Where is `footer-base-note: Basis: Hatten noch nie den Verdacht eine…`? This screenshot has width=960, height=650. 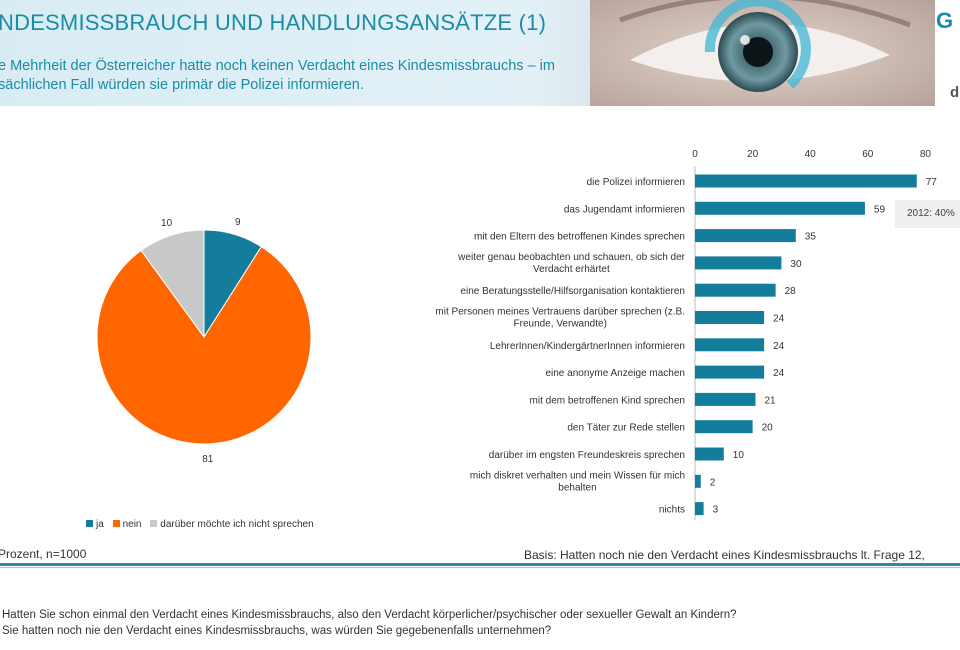
footer-base-note: Basis: Hatten noch nie den Verdacht eine… is located at coordinates (724, 555).